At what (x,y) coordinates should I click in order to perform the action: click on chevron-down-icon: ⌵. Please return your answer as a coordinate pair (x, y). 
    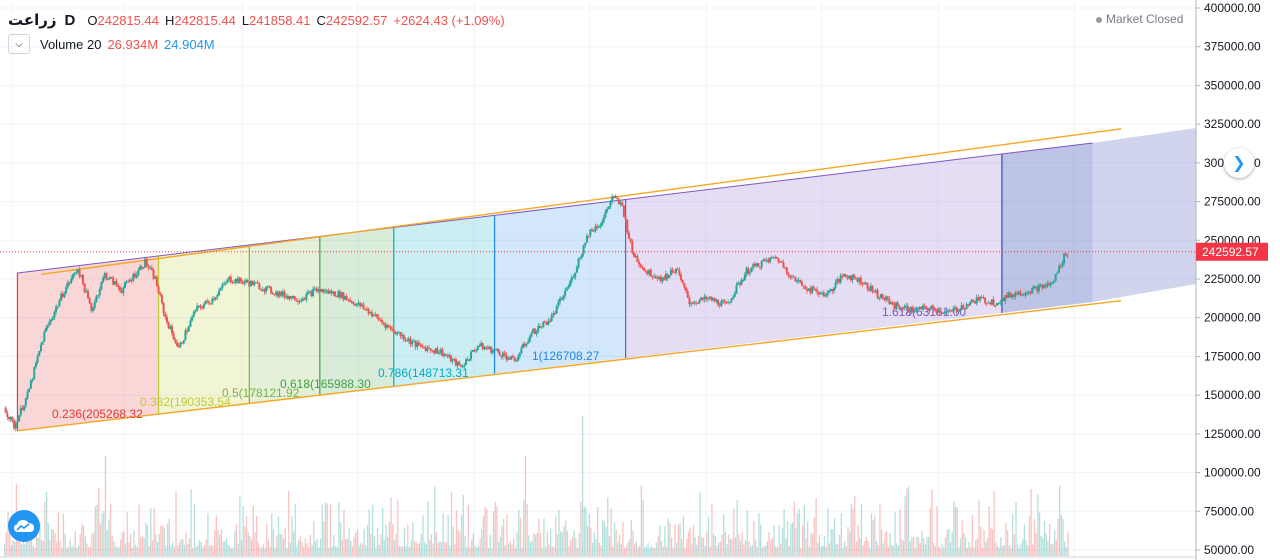
    Looking at the image, I should click on (19, 44).